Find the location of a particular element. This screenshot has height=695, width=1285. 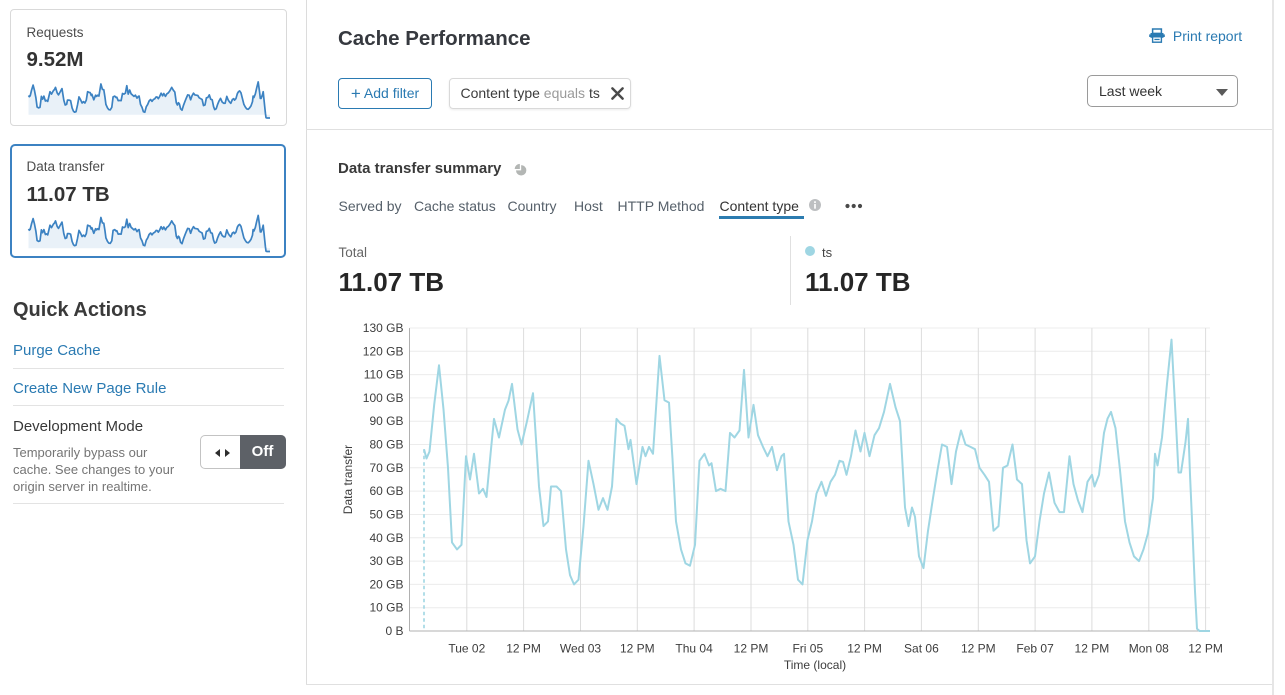

svg-text: 120 GB is located at coordinates (383, 351).